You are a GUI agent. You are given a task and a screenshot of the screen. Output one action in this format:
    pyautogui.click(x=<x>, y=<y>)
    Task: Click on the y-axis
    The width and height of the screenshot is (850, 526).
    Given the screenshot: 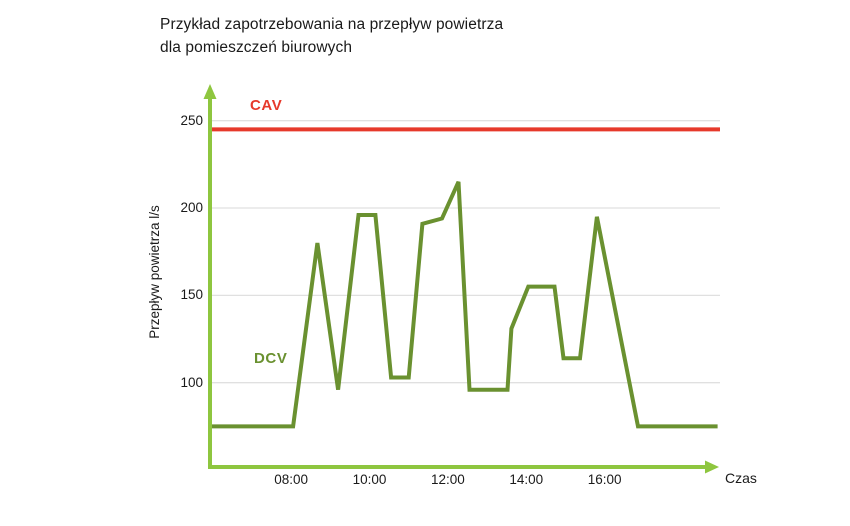 What is the action you would take?
    pyautogui.click(x=210, y=276)
    